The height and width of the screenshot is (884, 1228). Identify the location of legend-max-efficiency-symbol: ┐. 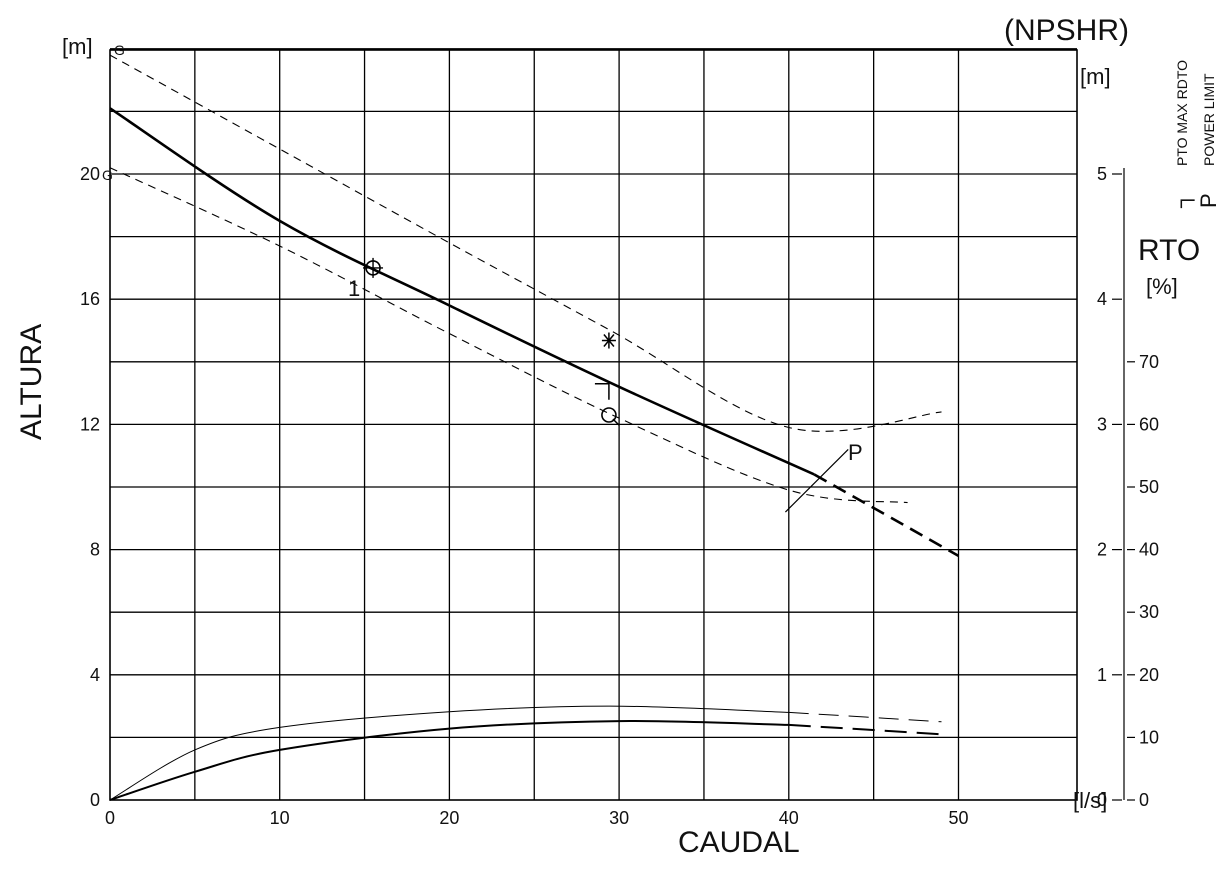
(1181, 200).